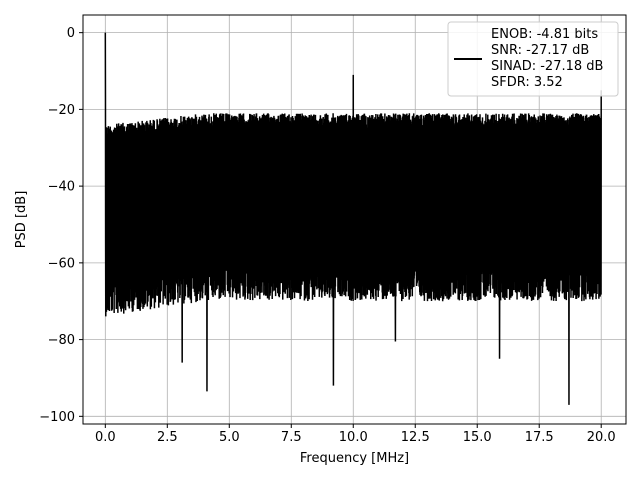 This screenshot has height=480, width=640. I want to click on legend-entry-sfdr: SFDR: 3.52, so click(527, 82).